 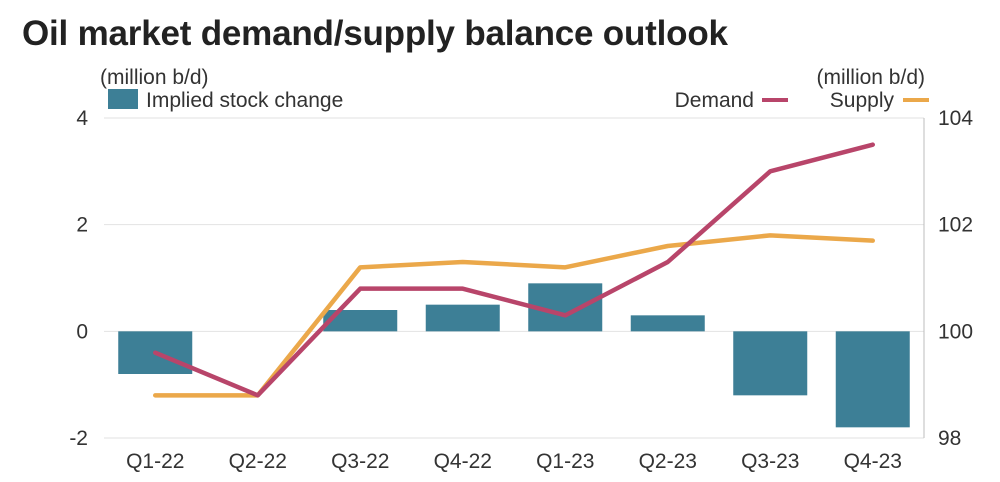 What do you see at coordinates (78, 278) in the screenshot?
I see `left-axis: -2 0 2 4` at bounding box center [78, 278].